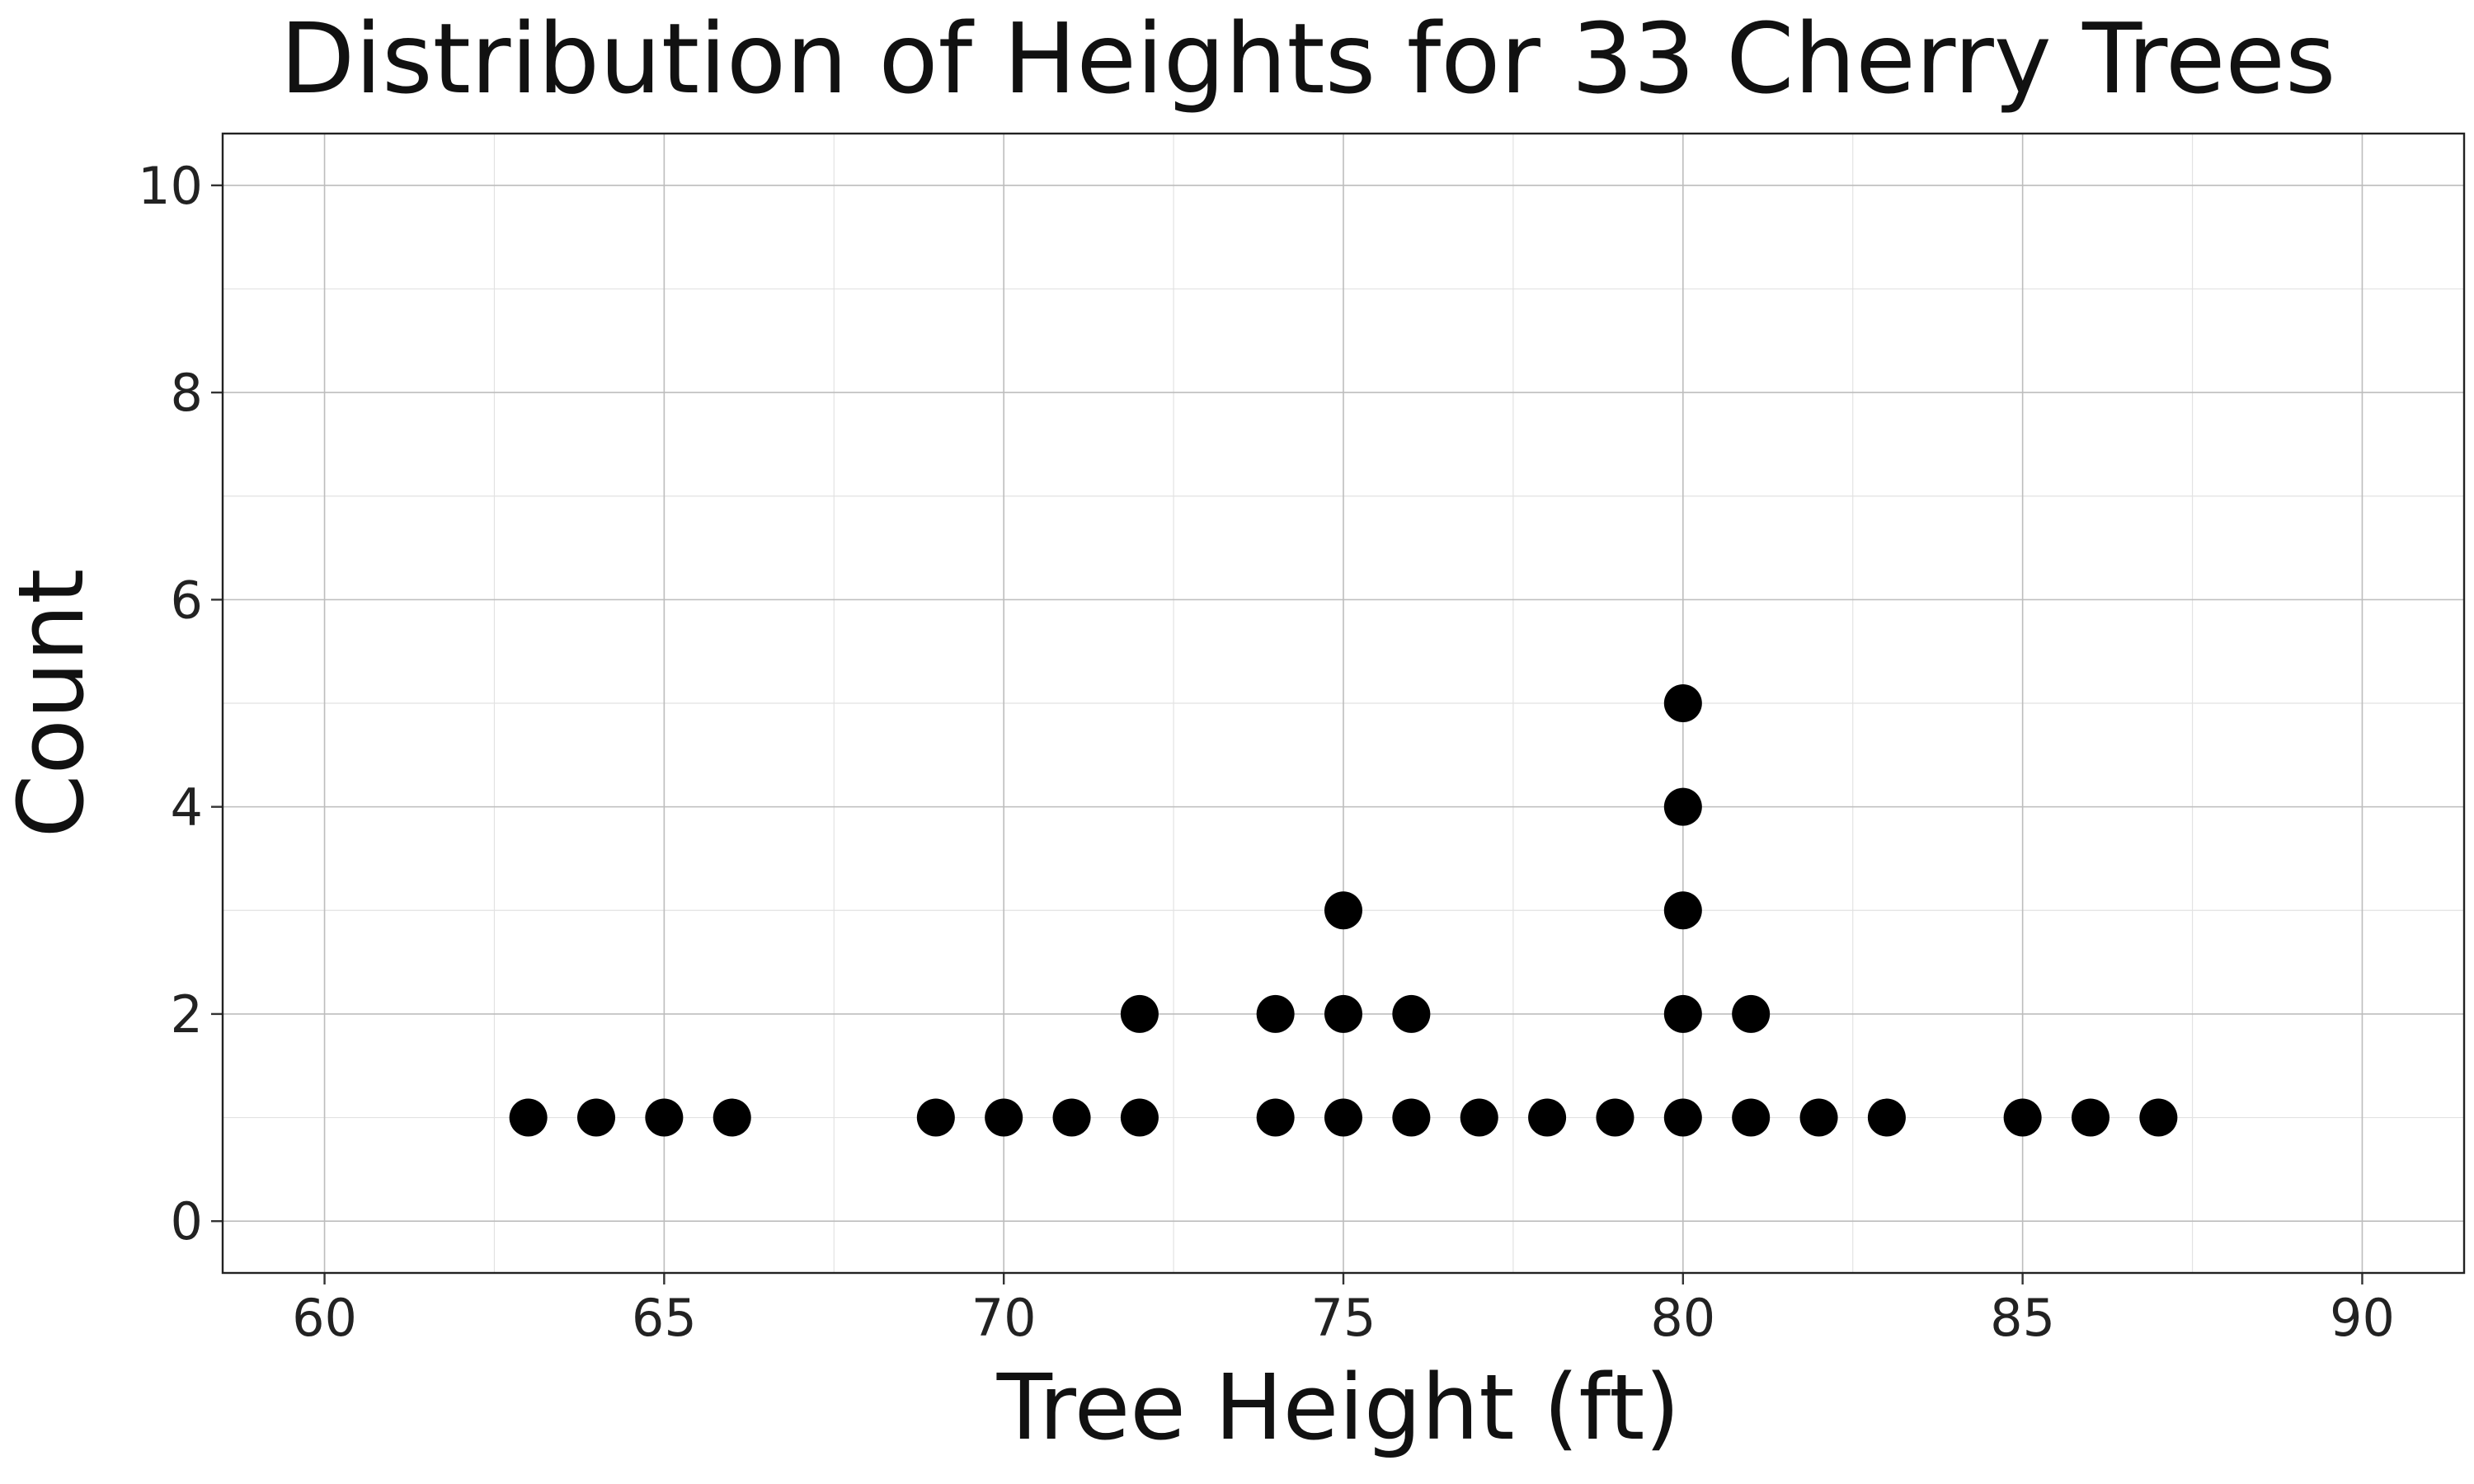 This screenshot has height=1484, width=2474. Describe the element at coordinates (187, 1014) in the screenshot. I see `y-tick-label: 2` at that location.